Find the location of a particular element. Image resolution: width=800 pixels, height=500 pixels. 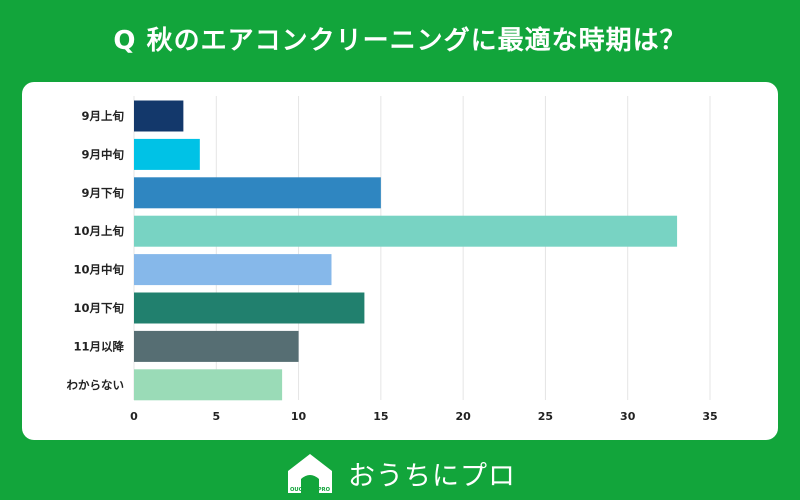

category-label: 11月以降 is located at coordinates (98, 346).